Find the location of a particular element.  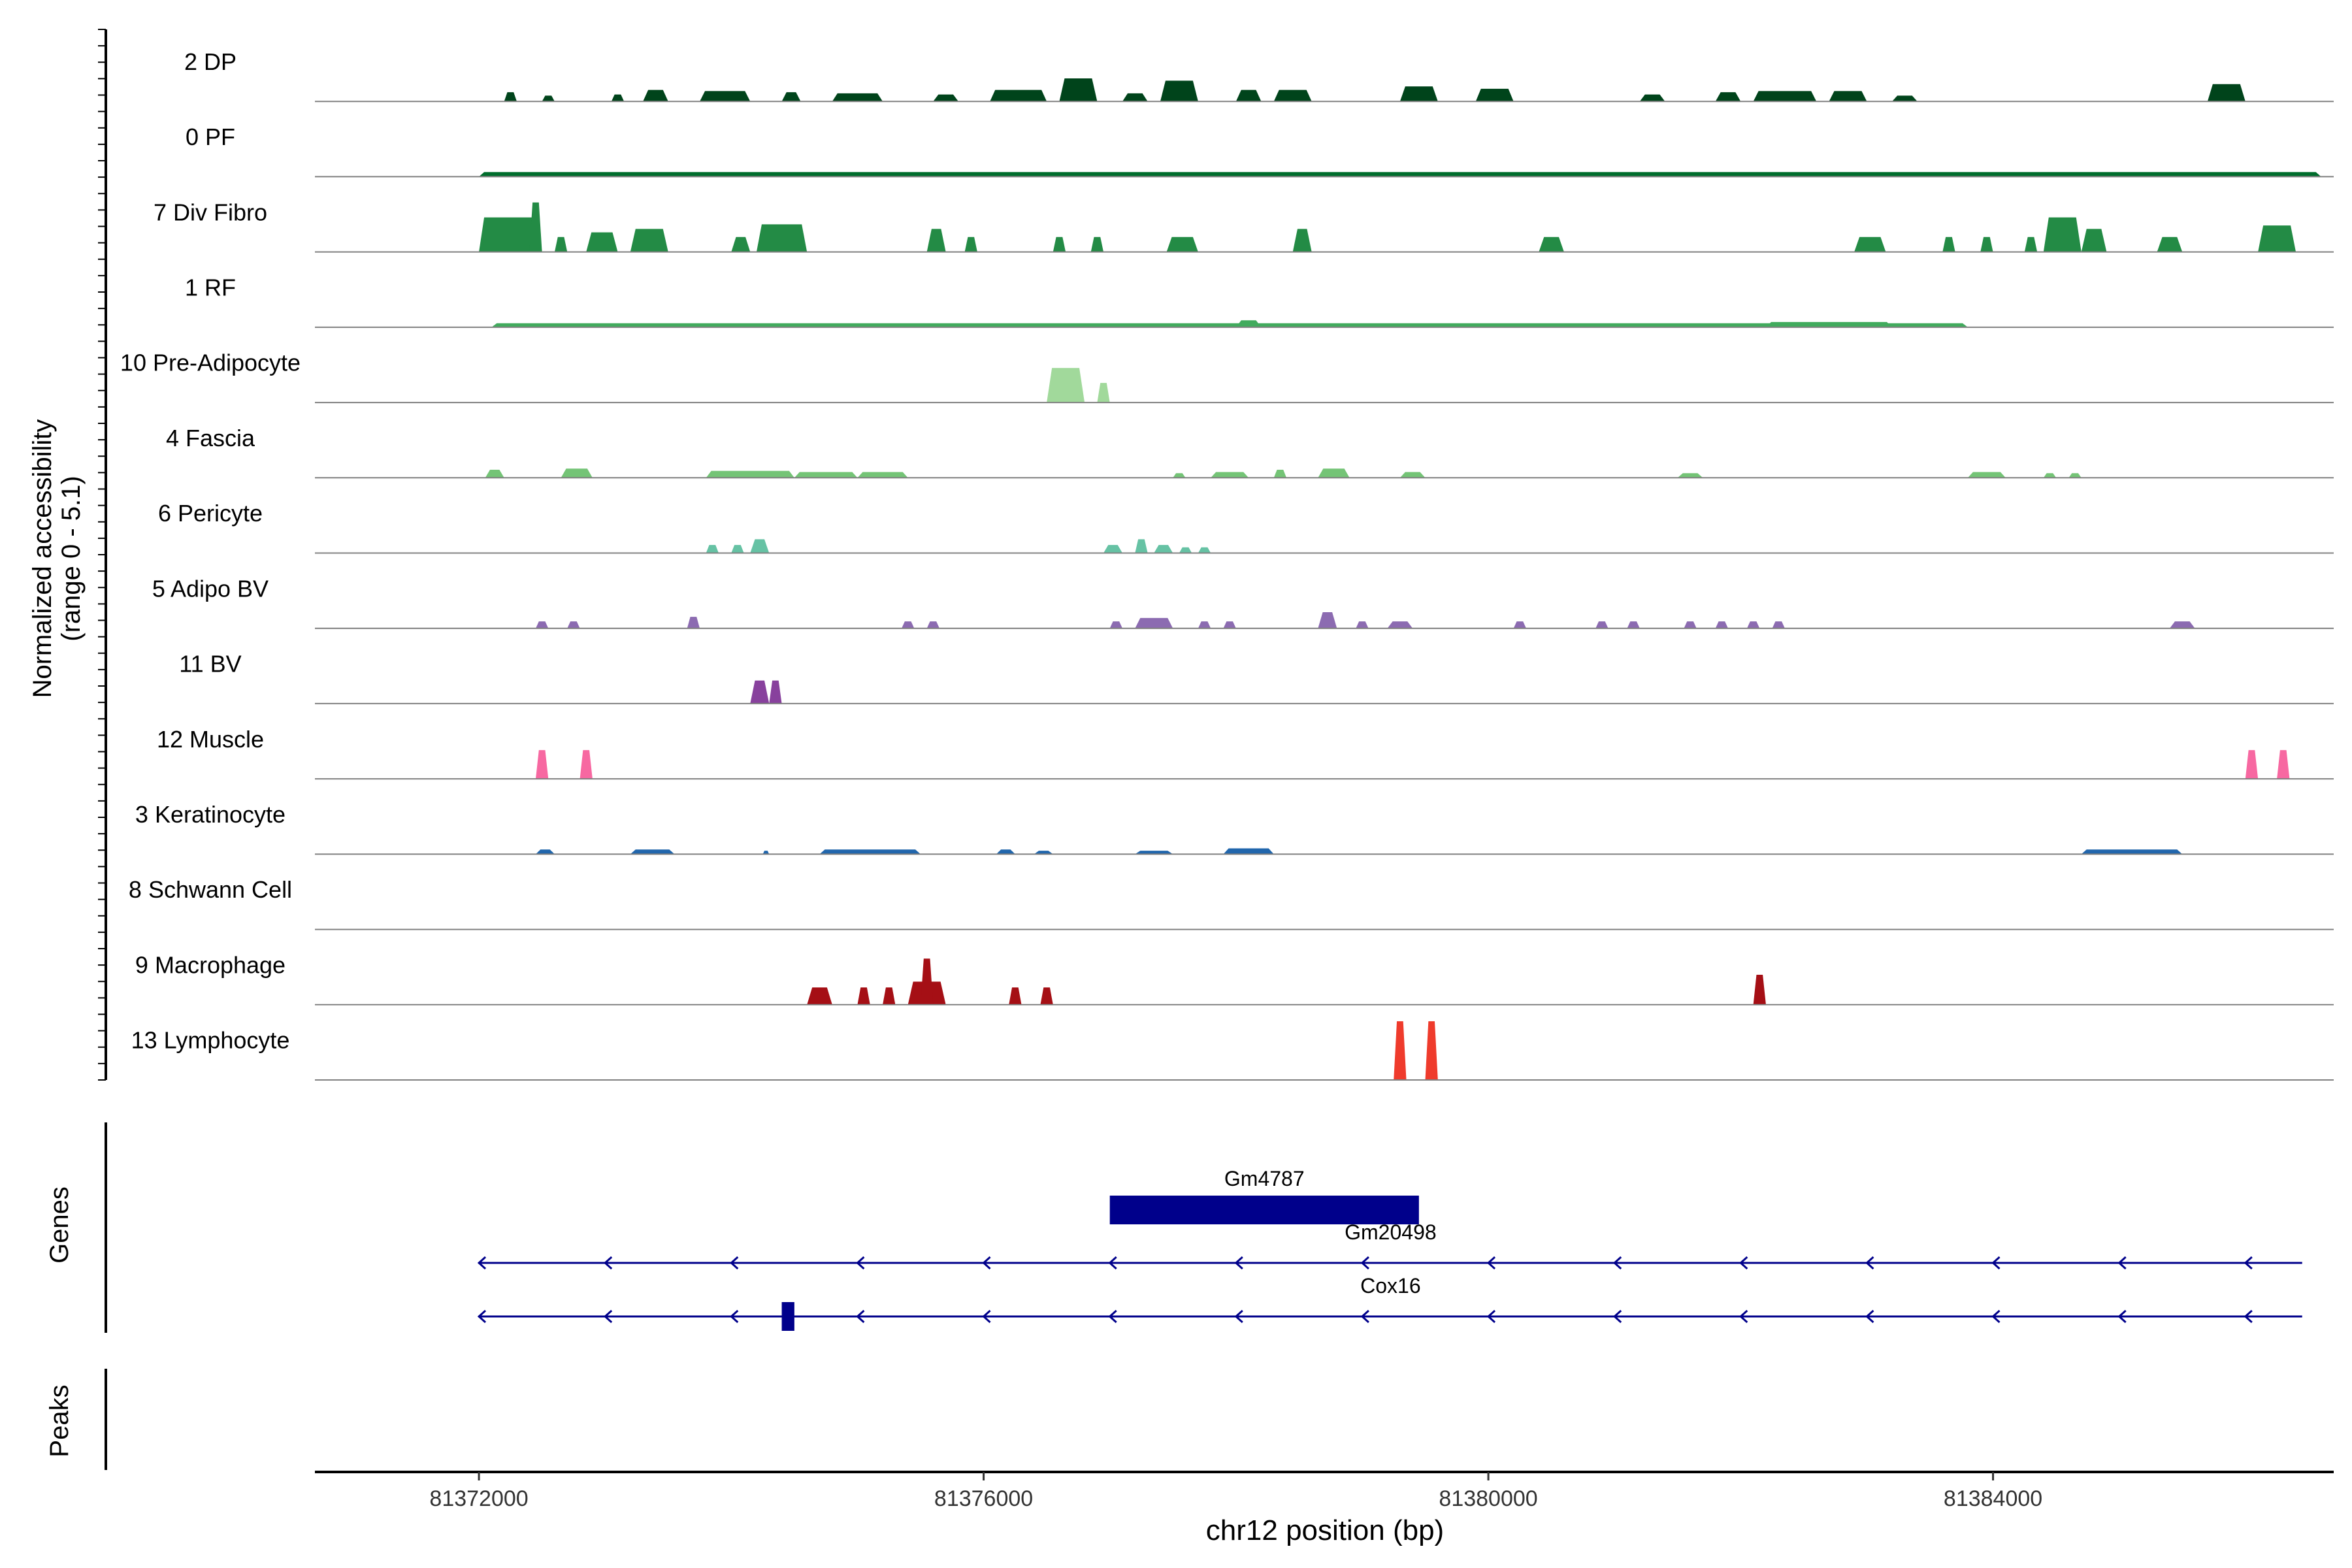

track-2-dp: 2 DP is located at coordinates (1259, 75).